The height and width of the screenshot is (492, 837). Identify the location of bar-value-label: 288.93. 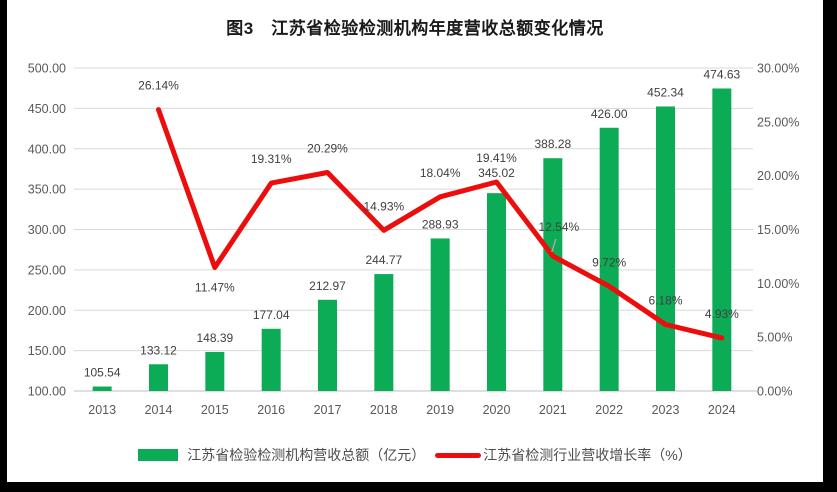
(440, 224).